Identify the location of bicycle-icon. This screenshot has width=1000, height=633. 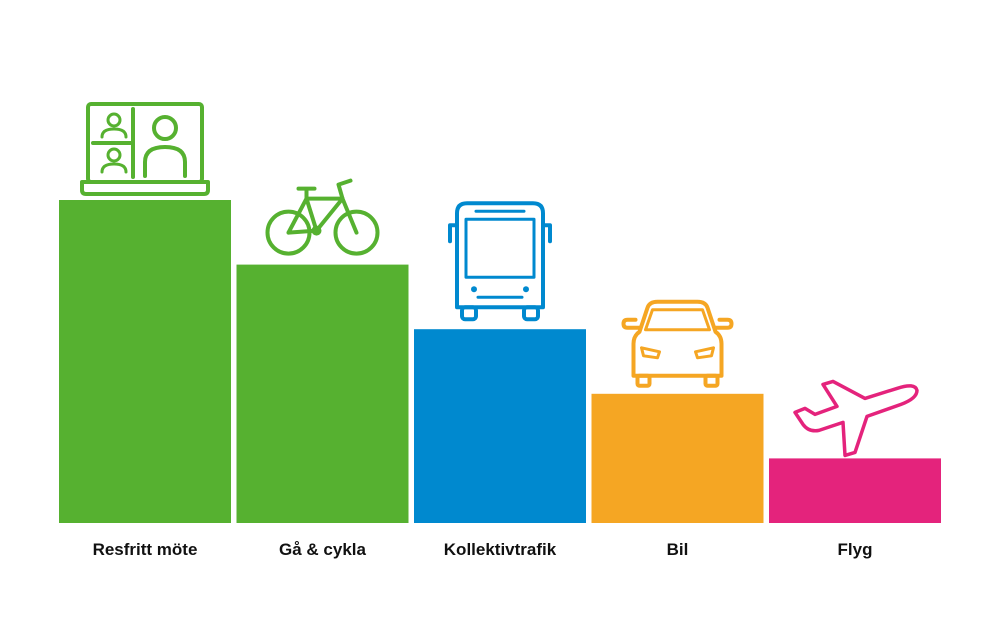
(322, 217).